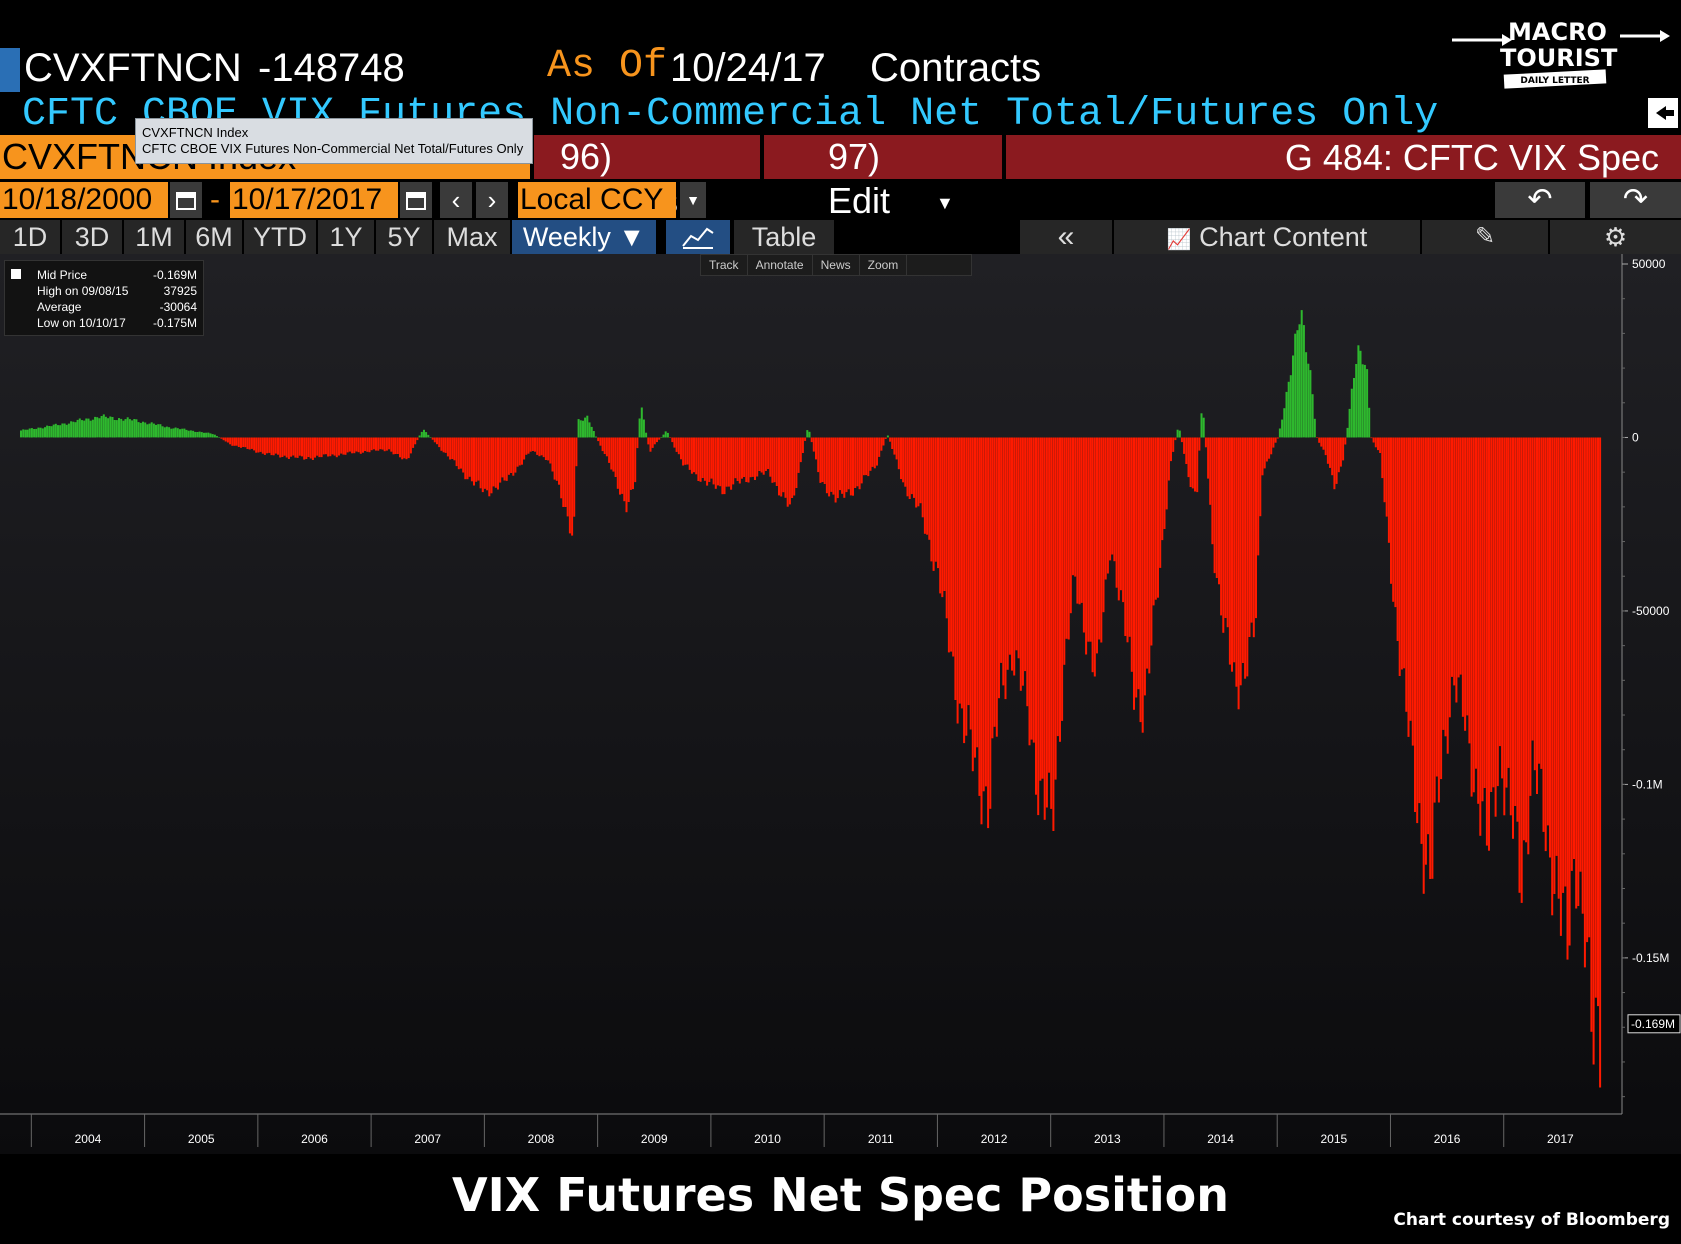 The image size is (1681, 1244). Describe the element at coordinates (92, 237) in the screenshot. I see `tab-3d: 3D` at that location.